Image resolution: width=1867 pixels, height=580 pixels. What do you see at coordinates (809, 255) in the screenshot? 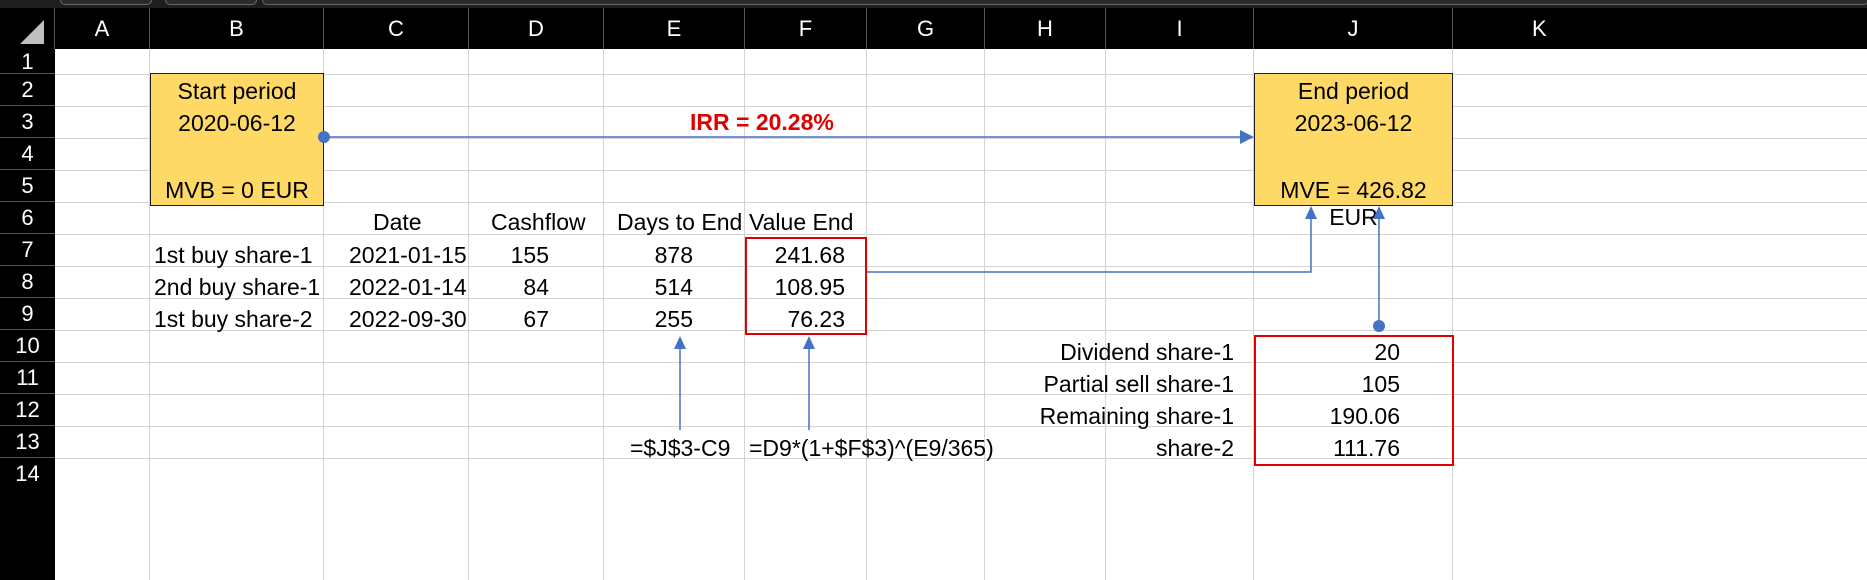
I see `row-value: 241.68` at bounding box center [809, 255].